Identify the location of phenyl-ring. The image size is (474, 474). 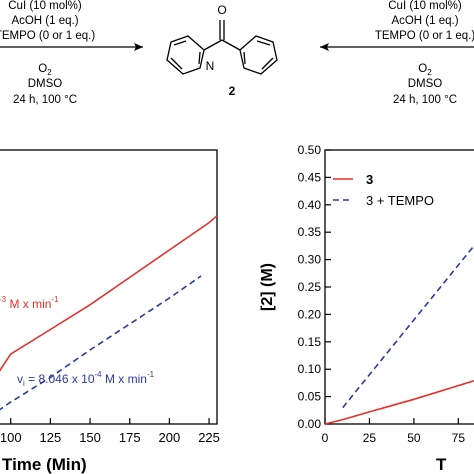
(258, 55).